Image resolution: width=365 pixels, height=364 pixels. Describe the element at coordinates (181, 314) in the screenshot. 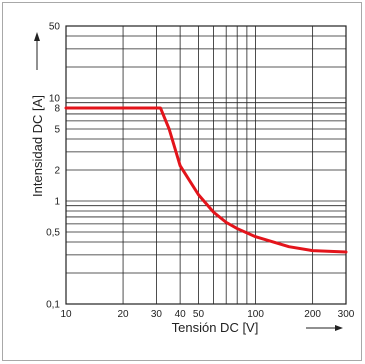

I see `x-tick-label: 40` at that location.